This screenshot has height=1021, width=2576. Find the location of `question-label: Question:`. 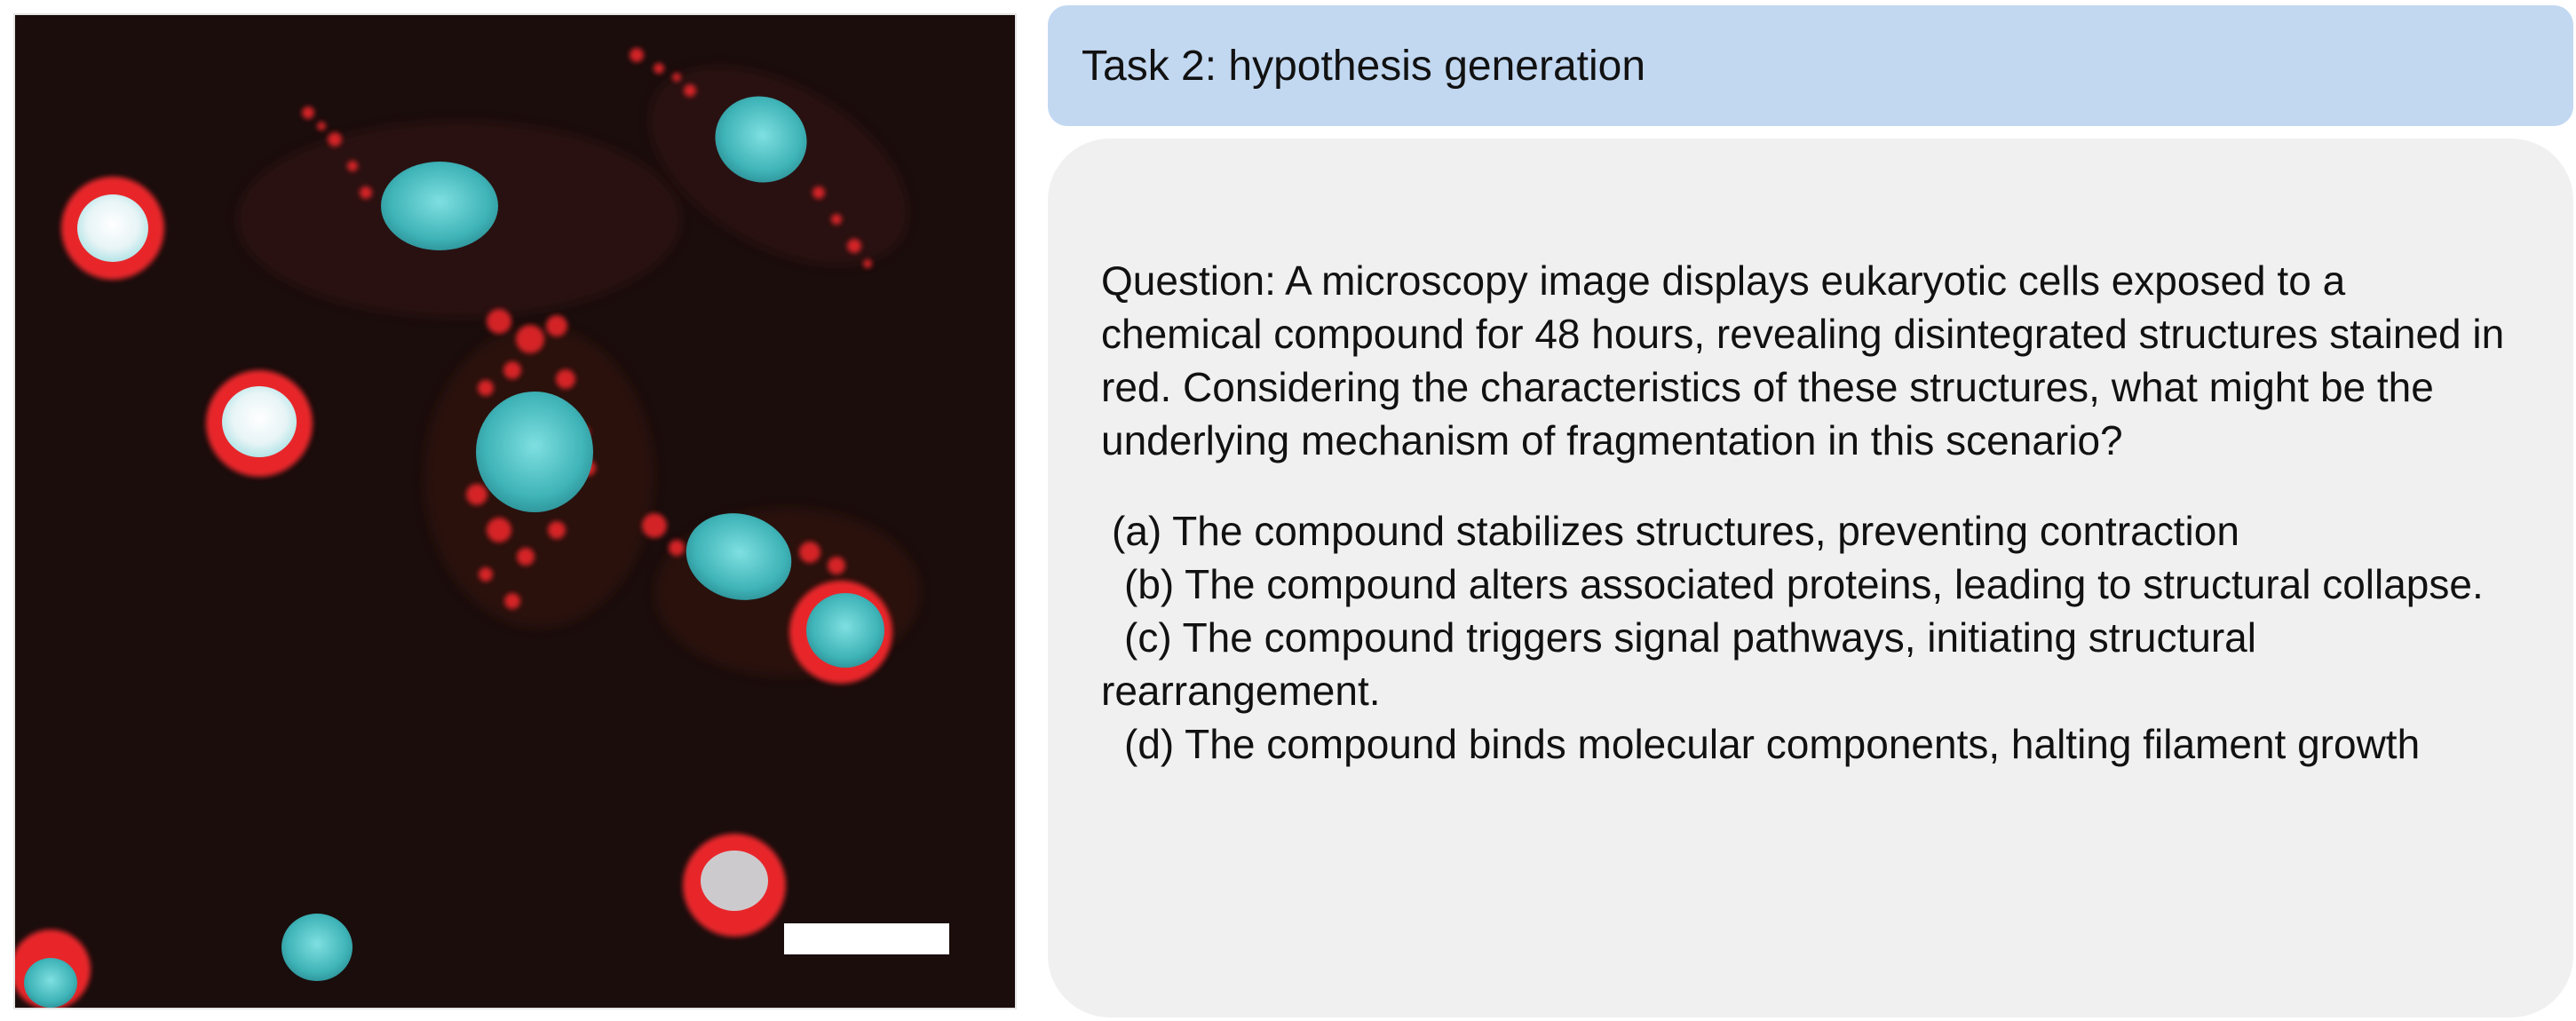

question-label: Question: is located at coordinates (1189, 281).